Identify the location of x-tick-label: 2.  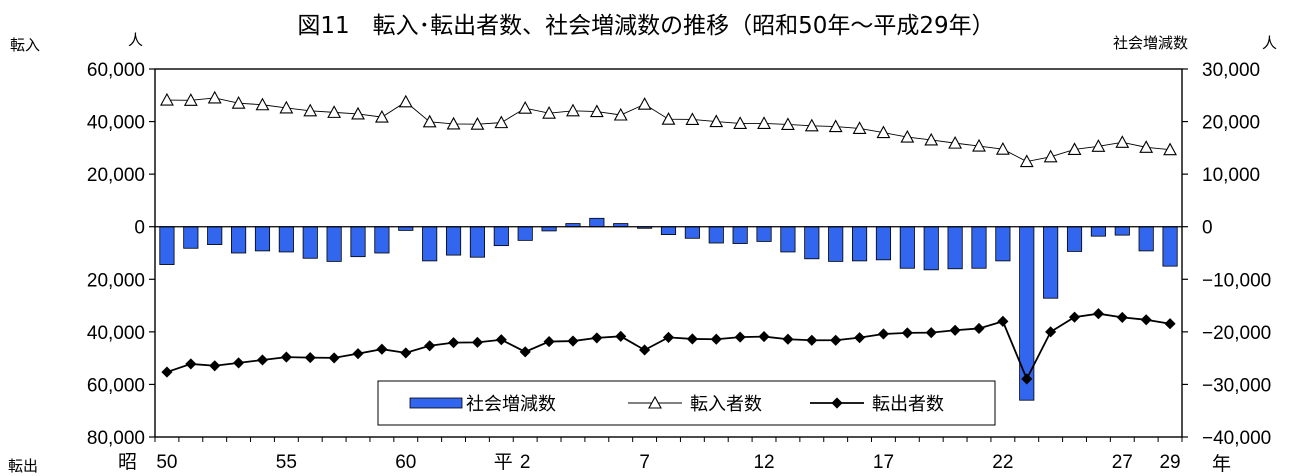
(525, 462).